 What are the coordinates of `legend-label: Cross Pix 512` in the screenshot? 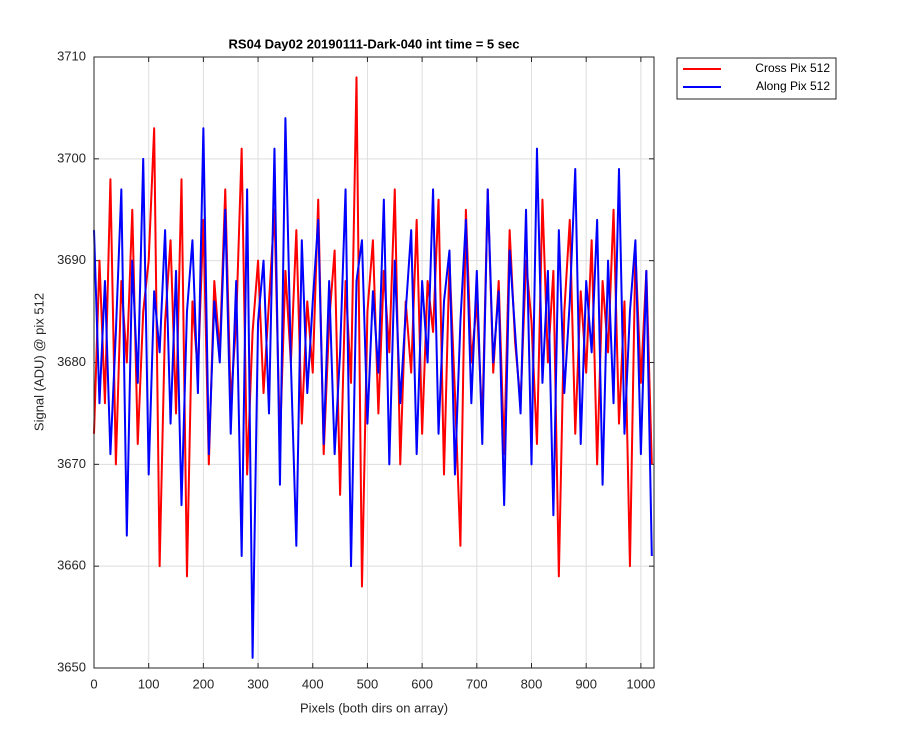 It's located at (792, 68).